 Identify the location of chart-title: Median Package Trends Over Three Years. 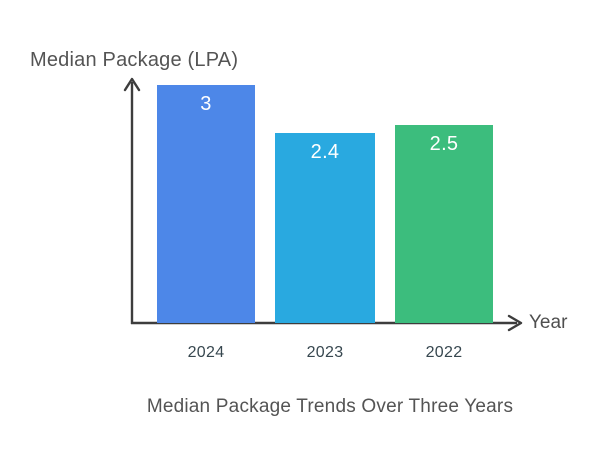
(330, 406).